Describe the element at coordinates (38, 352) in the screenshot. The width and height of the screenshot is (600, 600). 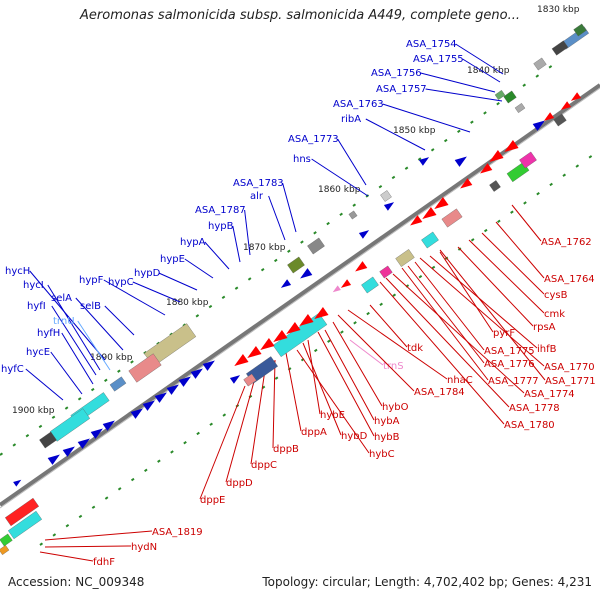
I see `gene-label: hycE` at that location.